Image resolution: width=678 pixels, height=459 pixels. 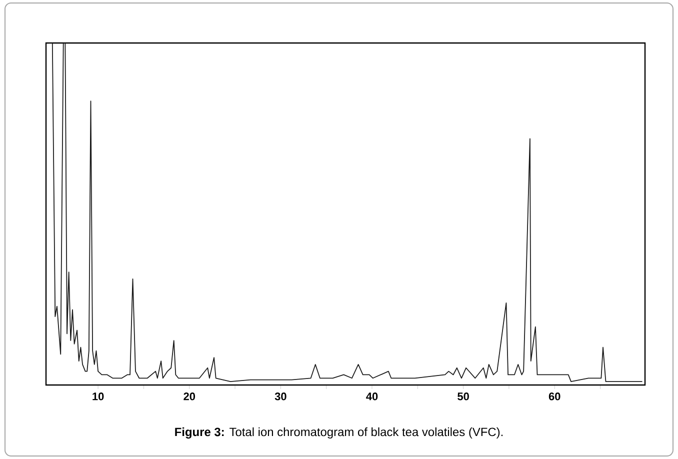 I want to click on x-tick-label: 60, so click(x=554, y=396).